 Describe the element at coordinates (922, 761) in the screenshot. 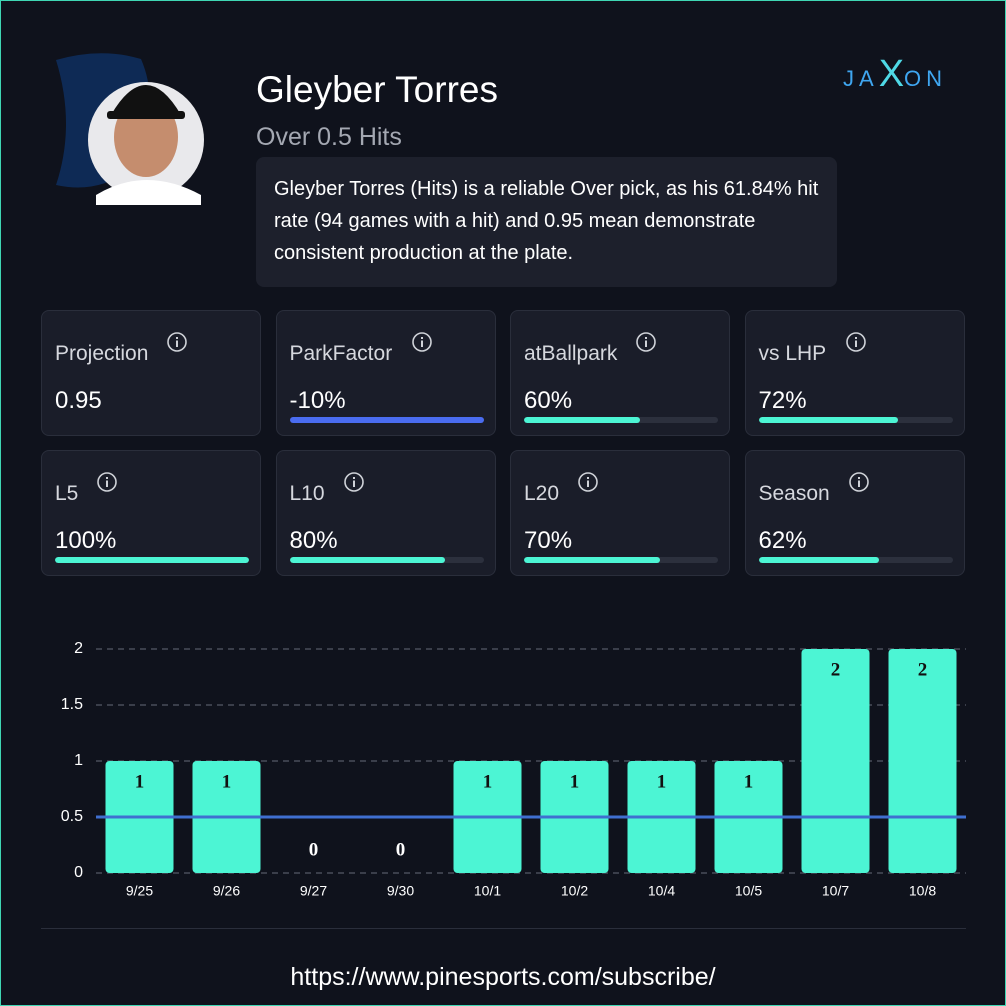

I see `bar` at that location.